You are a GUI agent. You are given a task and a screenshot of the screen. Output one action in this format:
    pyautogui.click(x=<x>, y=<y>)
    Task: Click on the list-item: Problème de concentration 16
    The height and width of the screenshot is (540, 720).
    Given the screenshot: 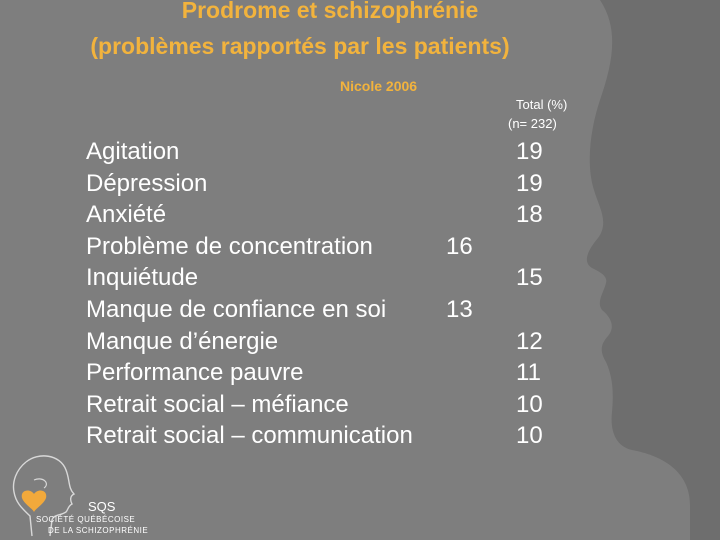 What is the action you would take?
    pyautogui.click(x=279, y=247)
    